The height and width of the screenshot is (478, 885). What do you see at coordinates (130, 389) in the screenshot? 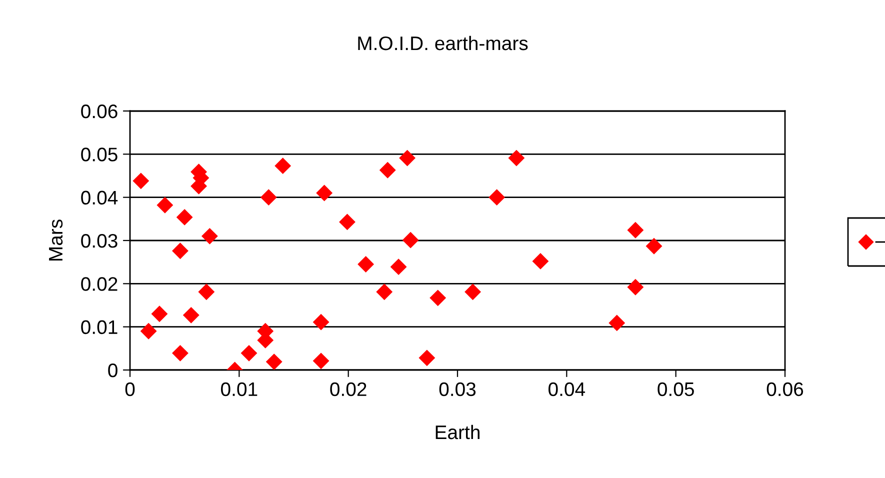
I see `x-tick-label: 0` at bounding box center [130, 389].